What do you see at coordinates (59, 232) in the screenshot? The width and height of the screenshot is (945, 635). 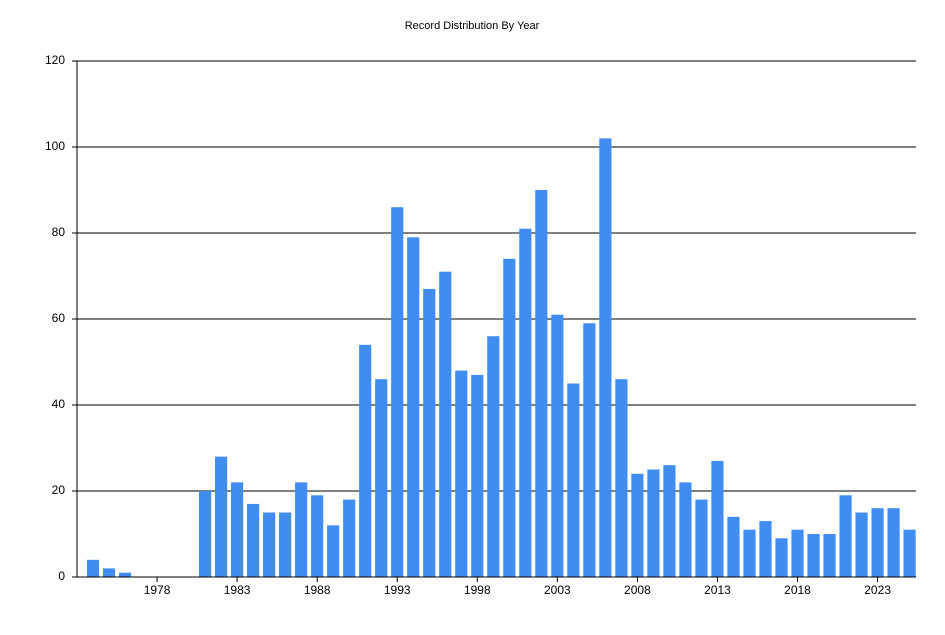 I see `y-tick-label: 80` at bounding box center [59, 232].